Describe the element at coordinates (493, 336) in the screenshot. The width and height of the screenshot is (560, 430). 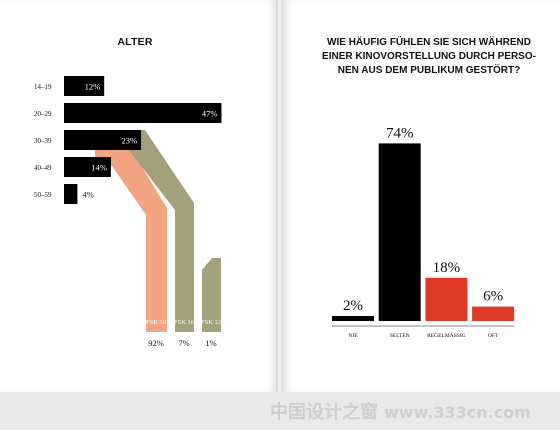
I see `category-label: OFT` at that location.